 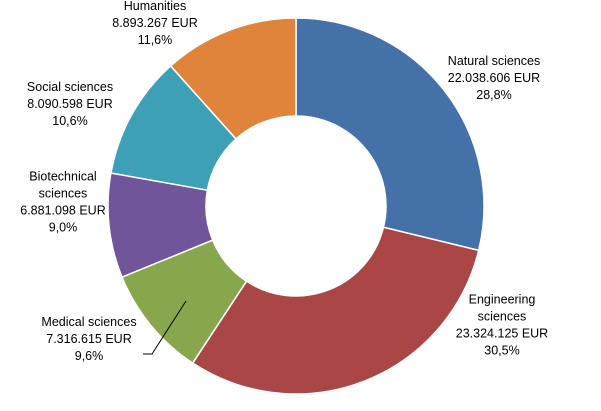 What do you see at coordinates (165, 327) in the screenshot?
I see `leader-line-medical-sciences` at bounding box center [165, 327].